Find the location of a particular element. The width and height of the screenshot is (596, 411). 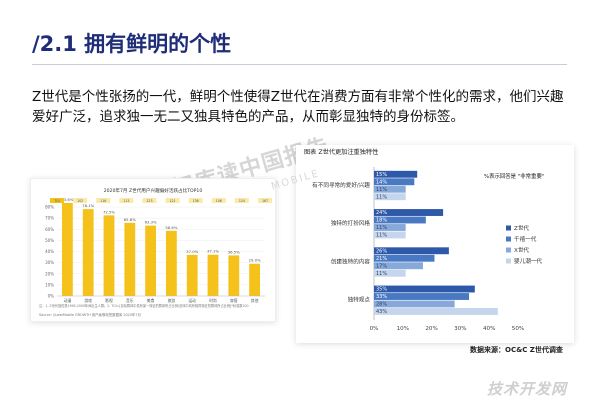

y-tick-label: 40% is located at coordinates (49, 251).